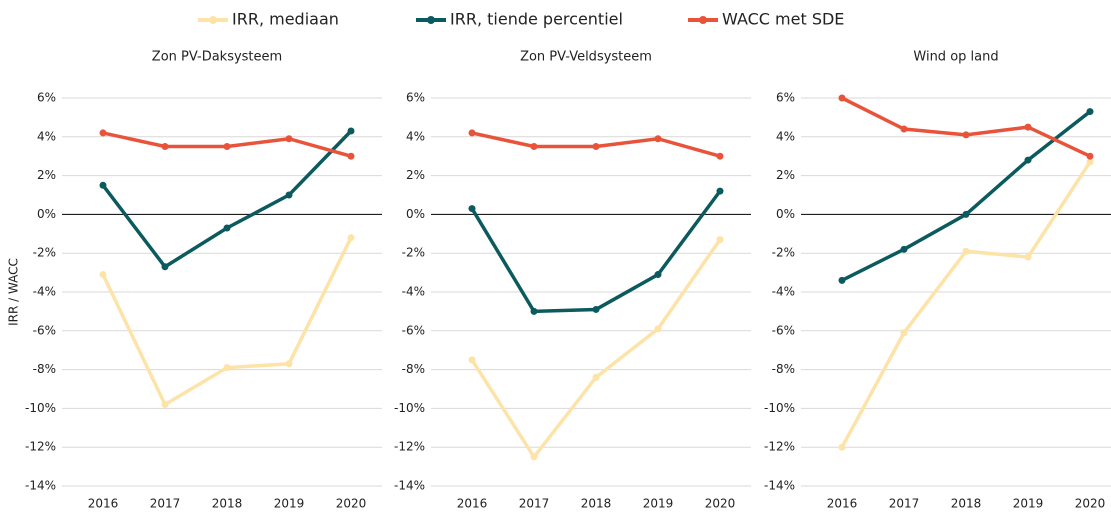  Describe the element at coordinates (217, 57) in the screenshot. I see `chart-title: Zon PV-Daksysteem` at that location.